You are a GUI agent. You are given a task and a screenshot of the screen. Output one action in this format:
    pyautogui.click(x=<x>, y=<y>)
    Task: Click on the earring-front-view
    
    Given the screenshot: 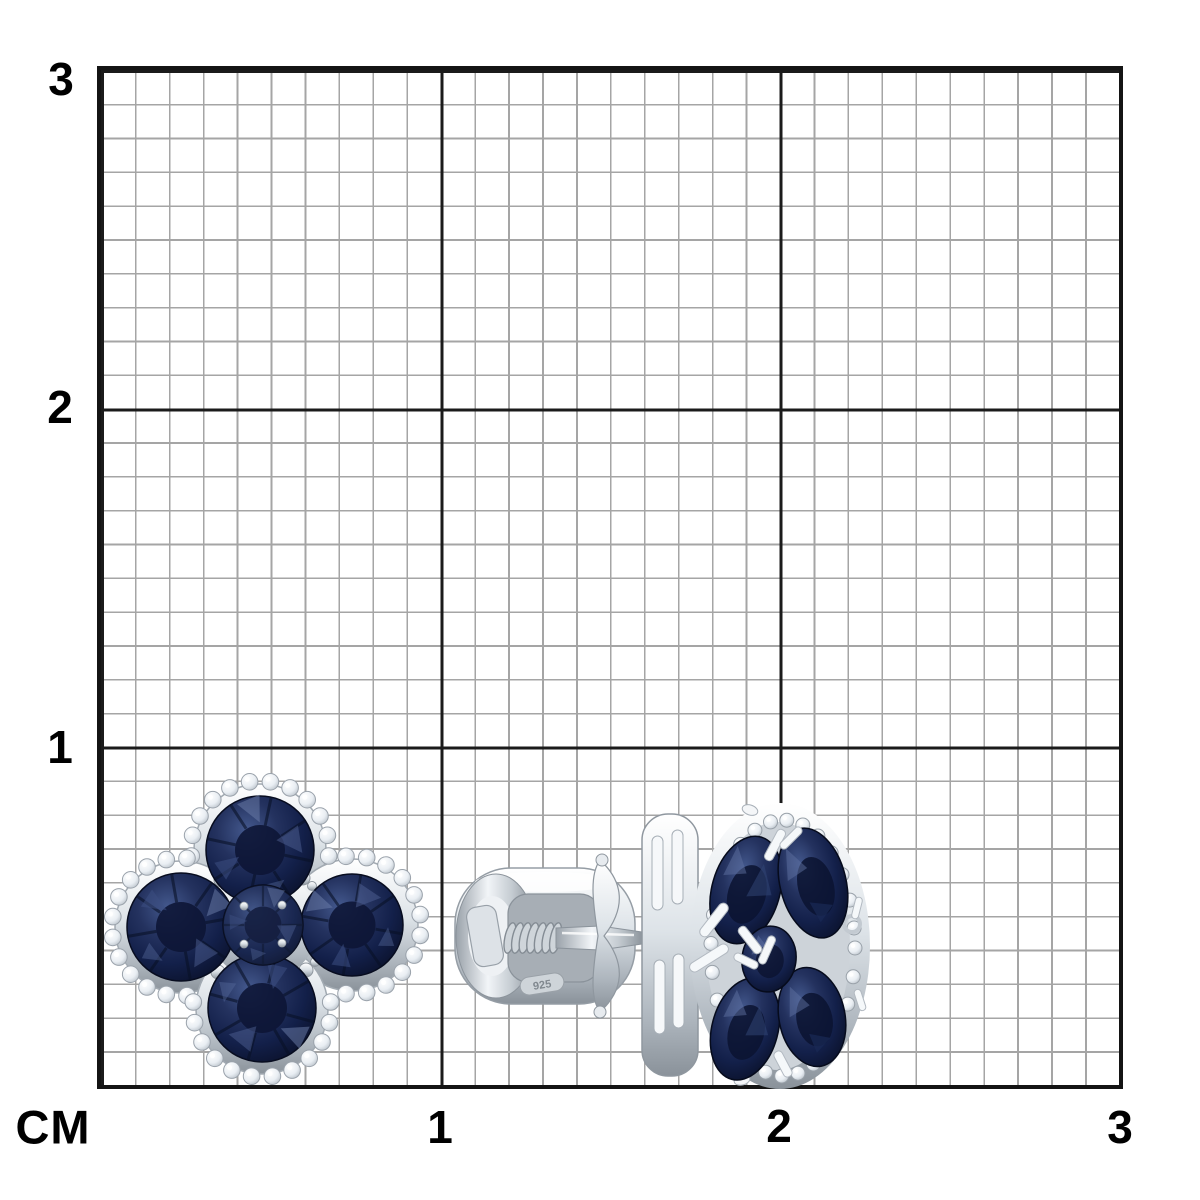 What is the action you would take?
    pyautogui.click(x=267, y=929)
    